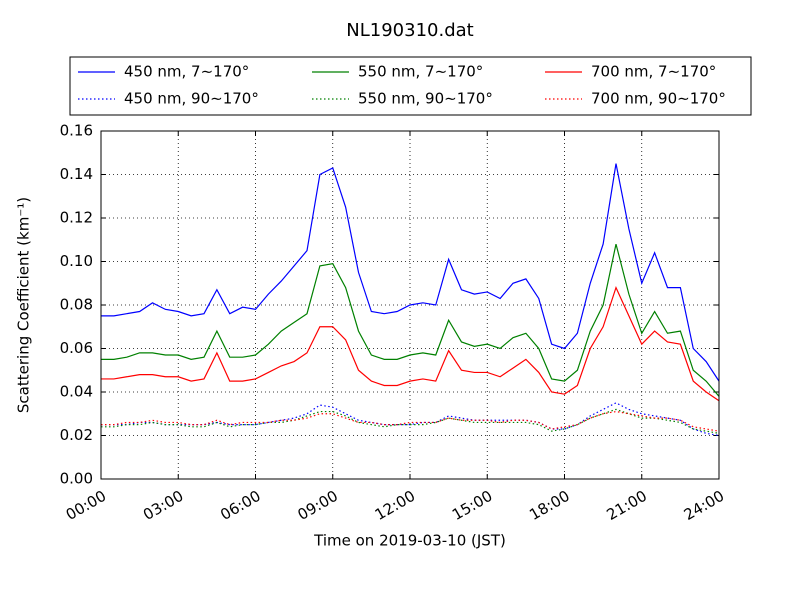  What do you see at coordinates (420, 72) in the screenshot?
I see `legend-label: 550 nm, 7∼170°` at bounding box center [420, 72].